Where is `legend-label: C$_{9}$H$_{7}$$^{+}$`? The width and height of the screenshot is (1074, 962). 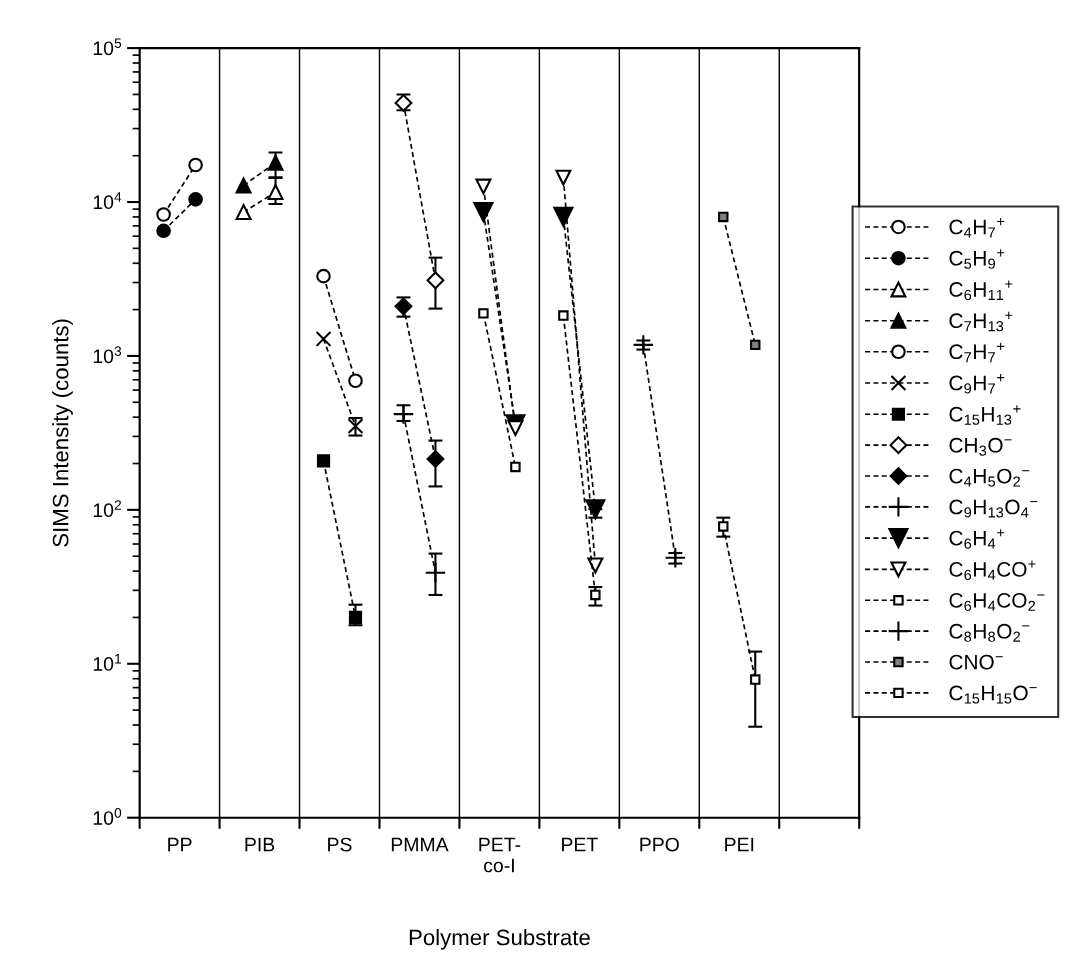
legend-label: C$_{9}$H$_{7}$$^{+}$ is located at coordinates (977, 384).